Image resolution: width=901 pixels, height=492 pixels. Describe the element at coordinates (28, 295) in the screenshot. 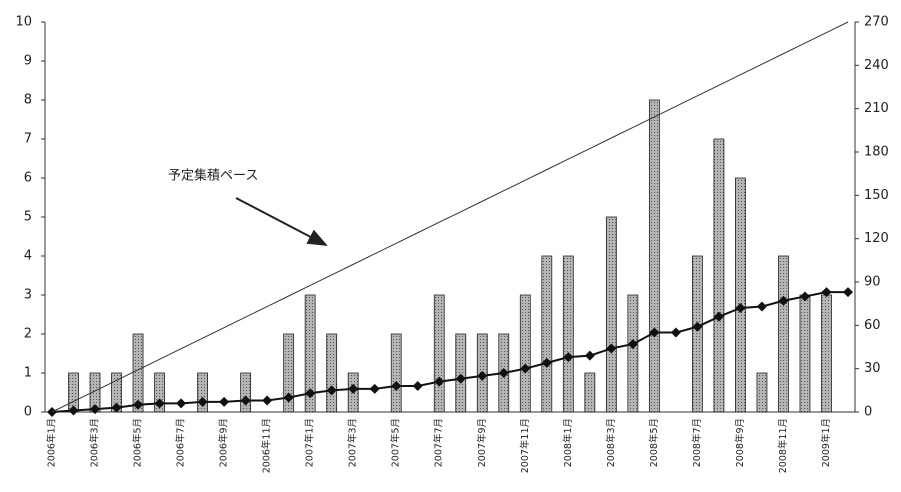

I see `y-tick-label: 3` at that location.